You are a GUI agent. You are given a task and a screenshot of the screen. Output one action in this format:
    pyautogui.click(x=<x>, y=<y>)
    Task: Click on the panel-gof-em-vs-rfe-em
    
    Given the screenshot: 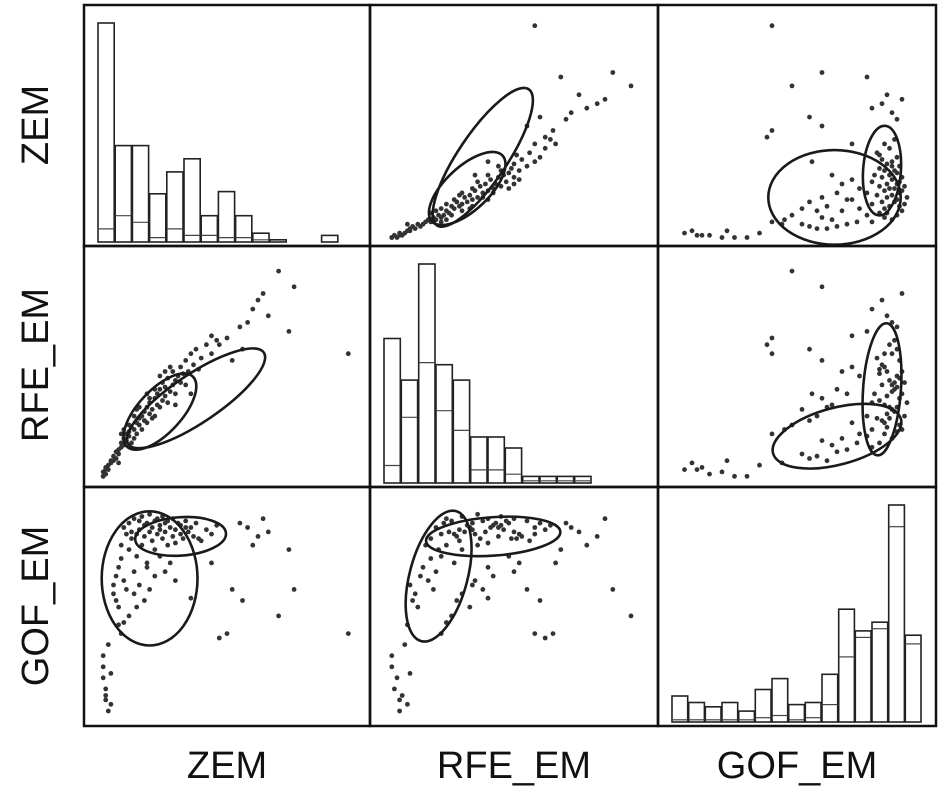 What is the action you would take?
    pyautogui.click(x=514, y=606)
    